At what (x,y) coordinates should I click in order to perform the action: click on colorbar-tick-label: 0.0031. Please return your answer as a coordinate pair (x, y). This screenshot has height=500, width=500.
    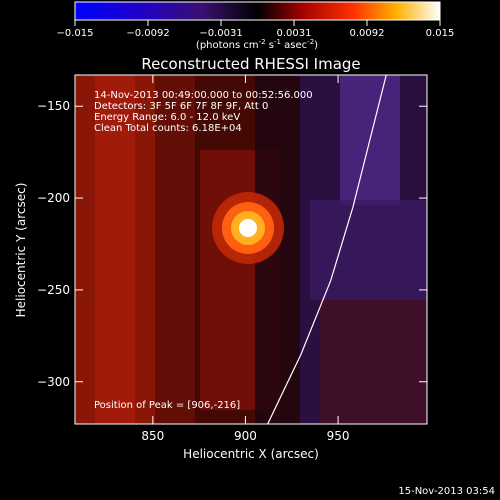
    Looking at the image, I should click on (294, 33).